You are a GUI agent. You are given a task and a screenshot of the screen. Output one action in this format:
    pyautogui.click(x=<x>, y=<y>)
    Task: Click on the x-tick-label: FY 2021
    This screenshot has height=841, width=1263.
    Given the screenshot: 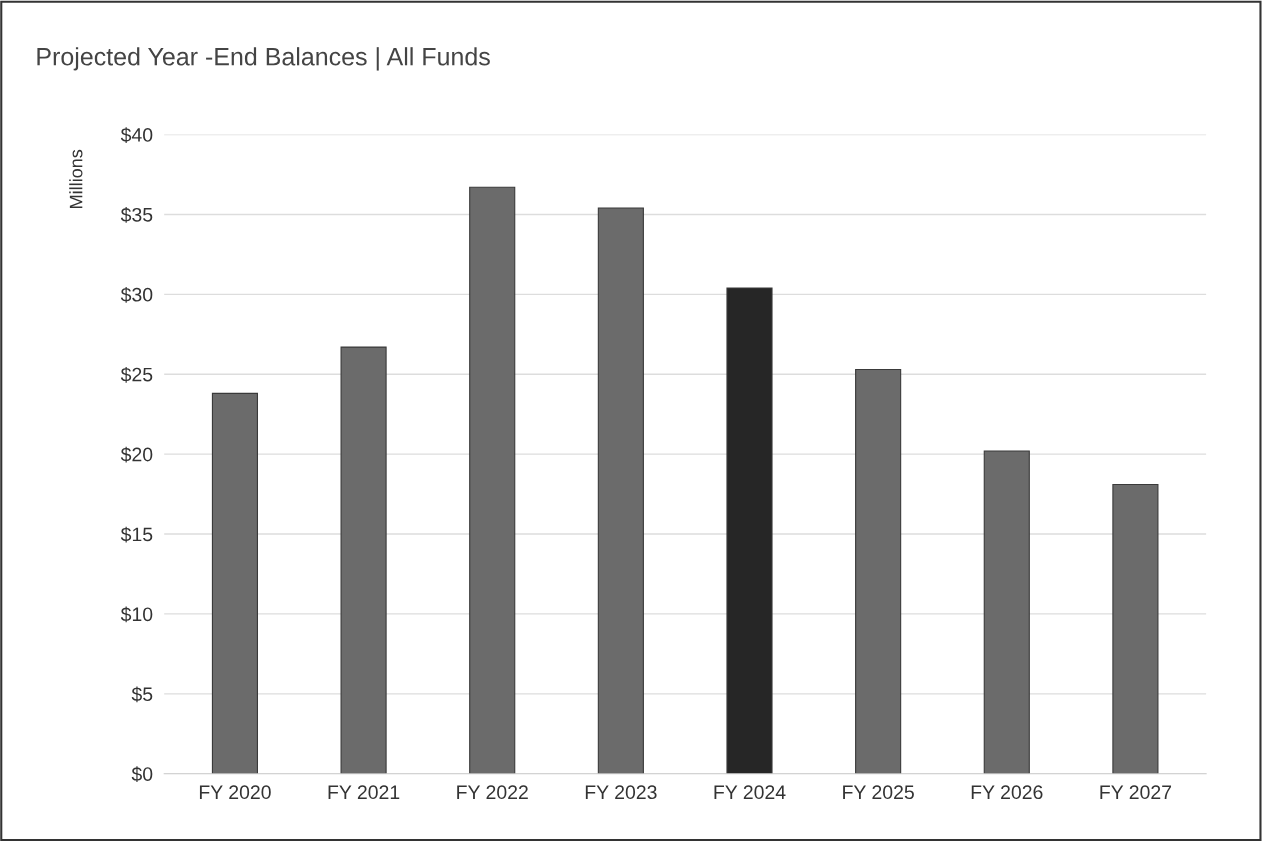 What is the action you would take?
    pyautogui.click(x=364, y=792)
    